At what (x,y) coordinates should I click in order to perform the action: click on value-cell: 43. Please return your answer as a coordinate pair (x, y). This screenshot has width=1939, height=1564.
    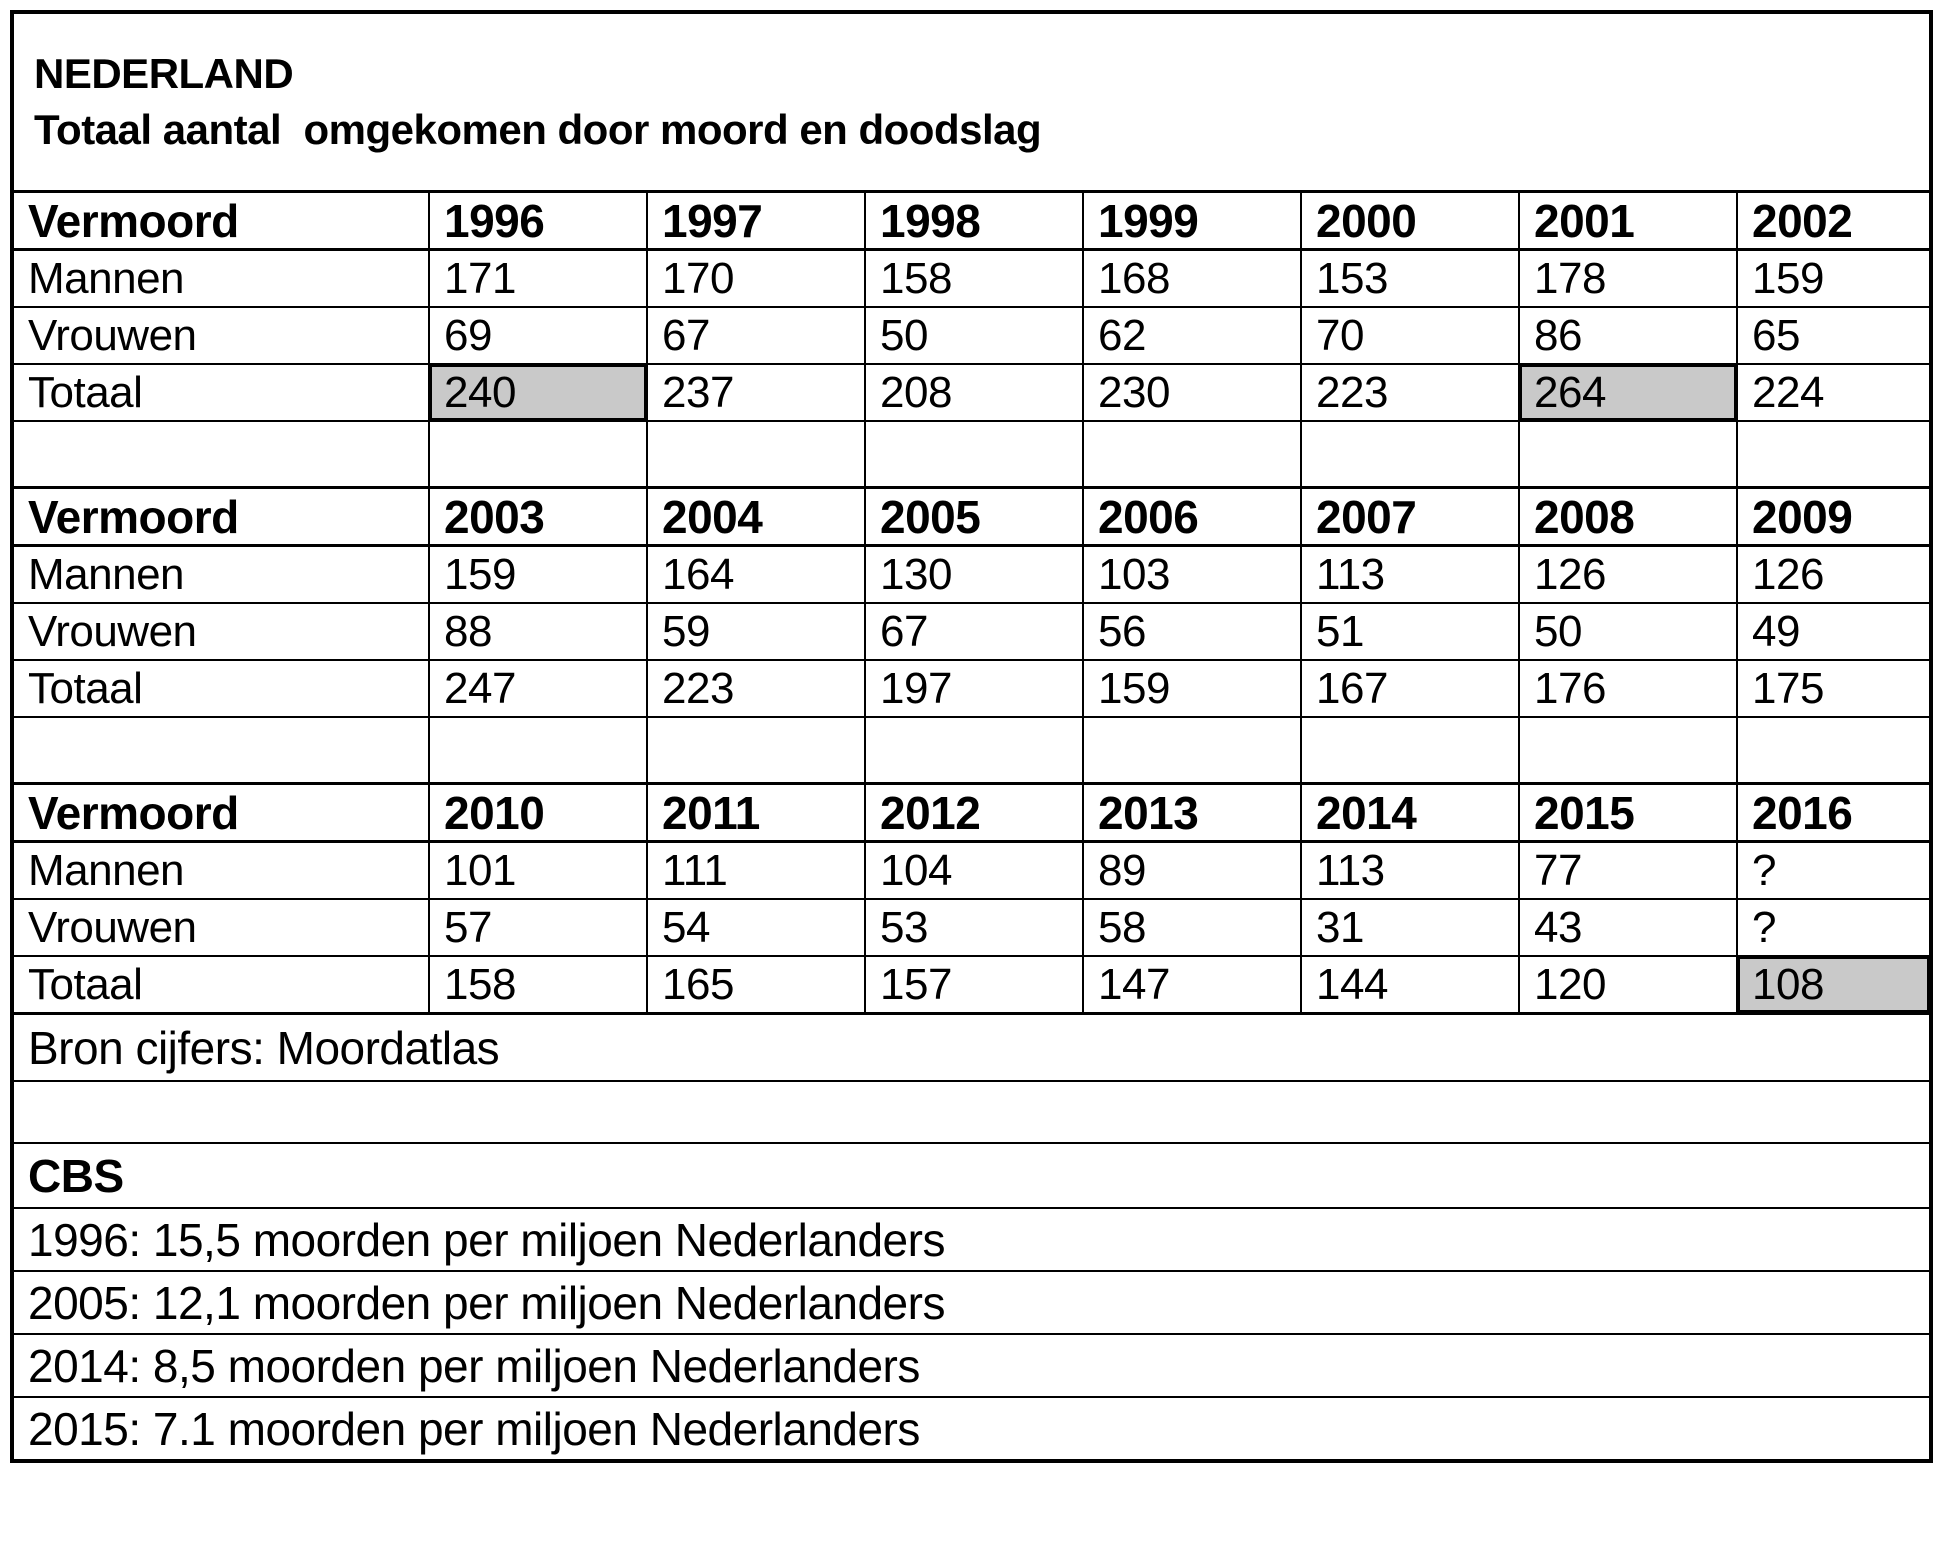
    Looking at the image, I should click on (1628, 927).